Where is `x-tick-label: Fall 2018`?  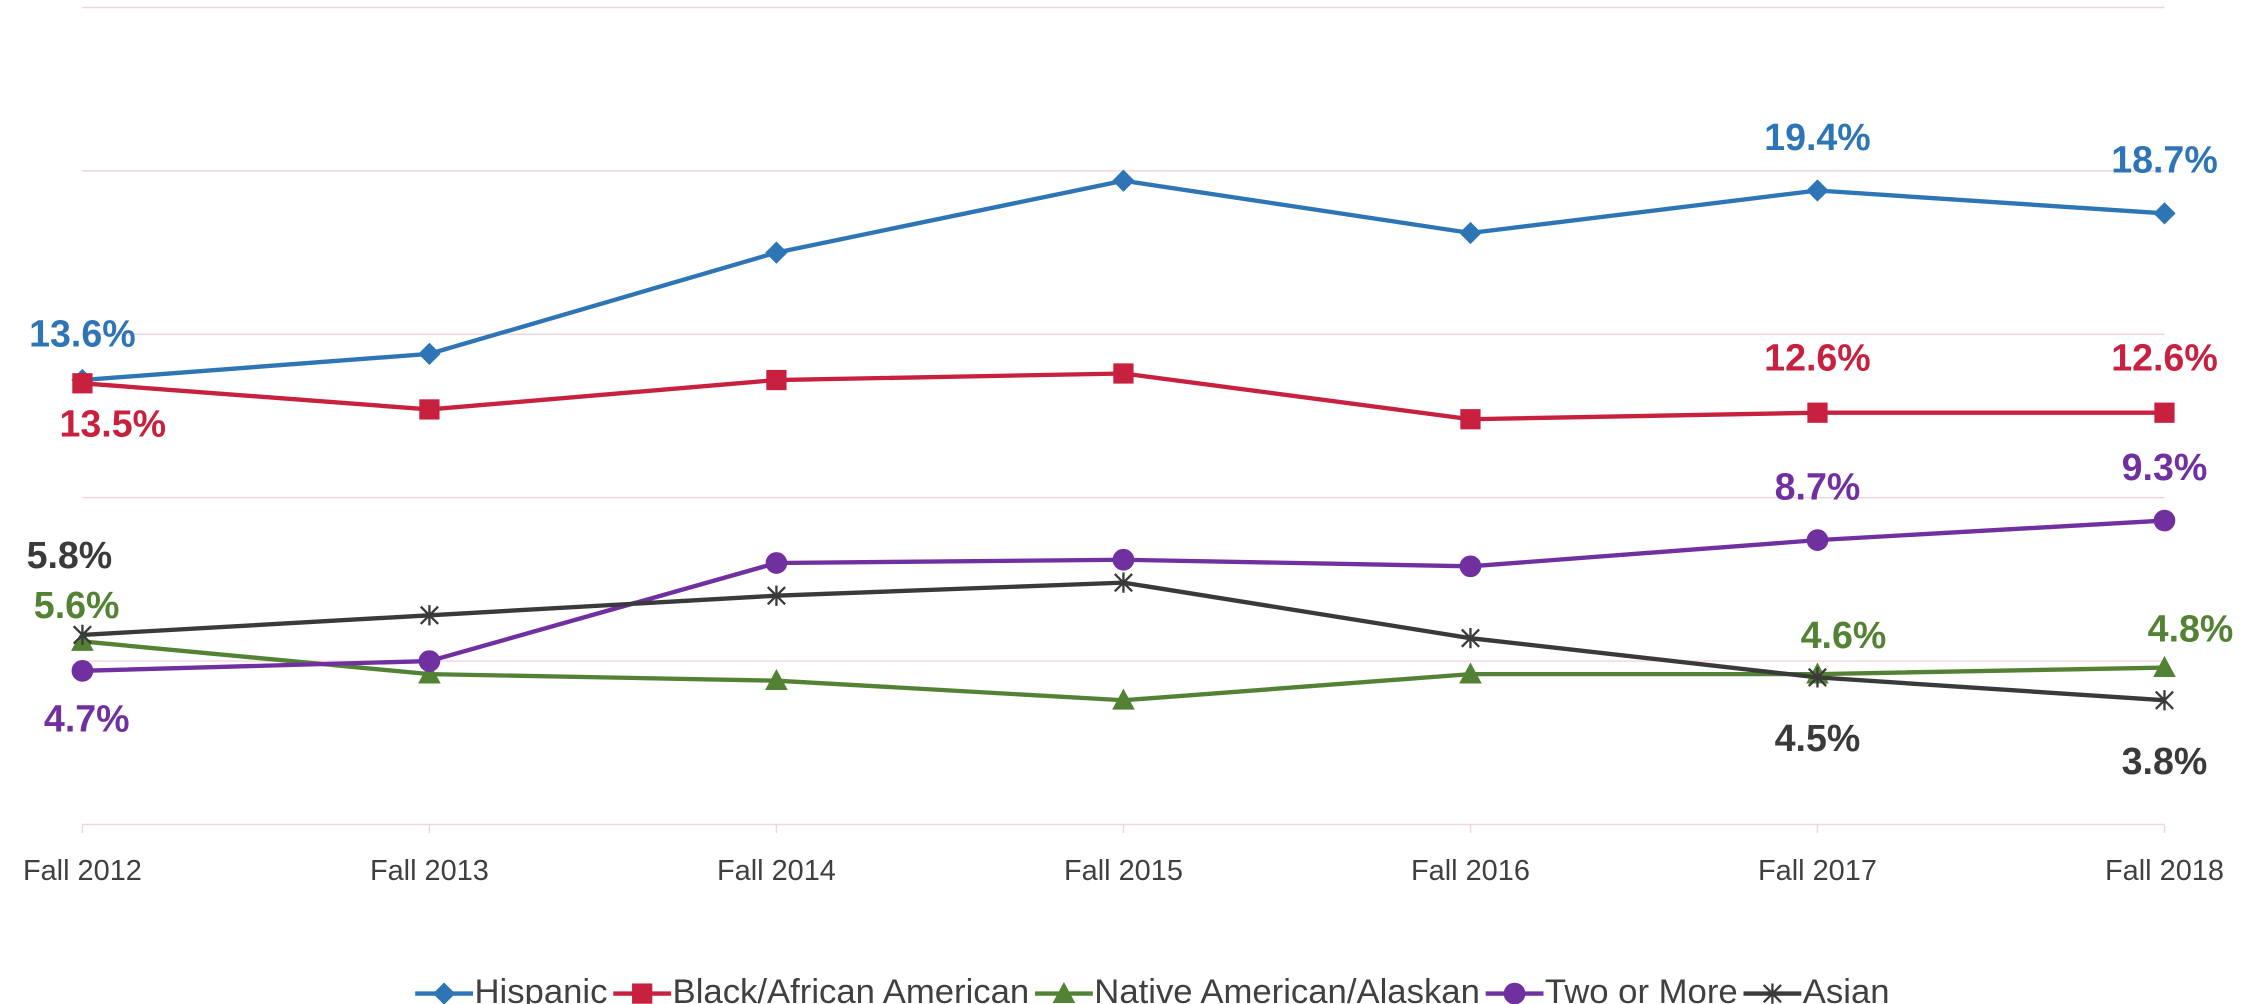
x-tick-label: Fall 2018 is located at coordinates (2164, 871).